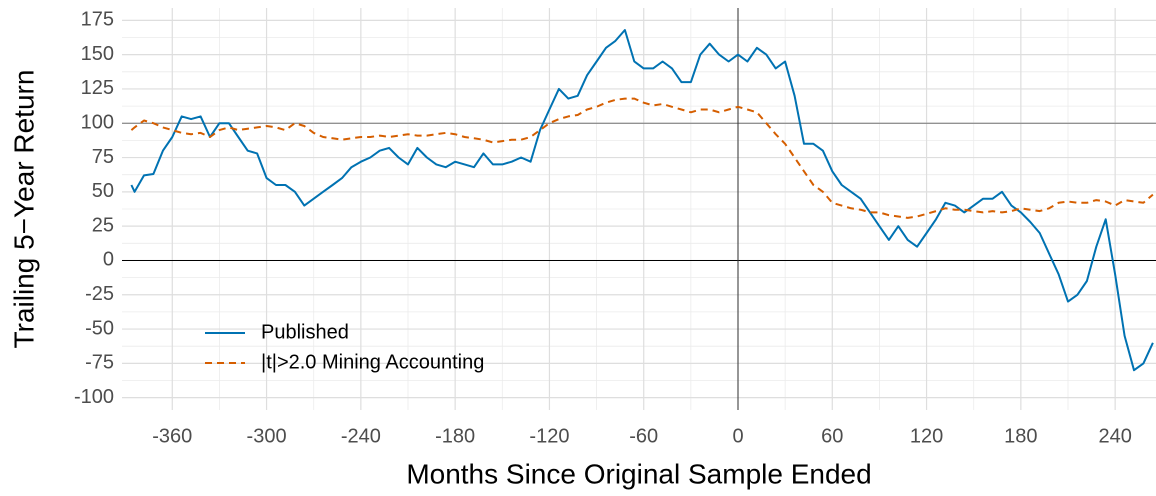  What do you see at coordinates (1114, 436) in the screenshot?
I see `x-tick-label: 240` at bounding box center [1114, 436].